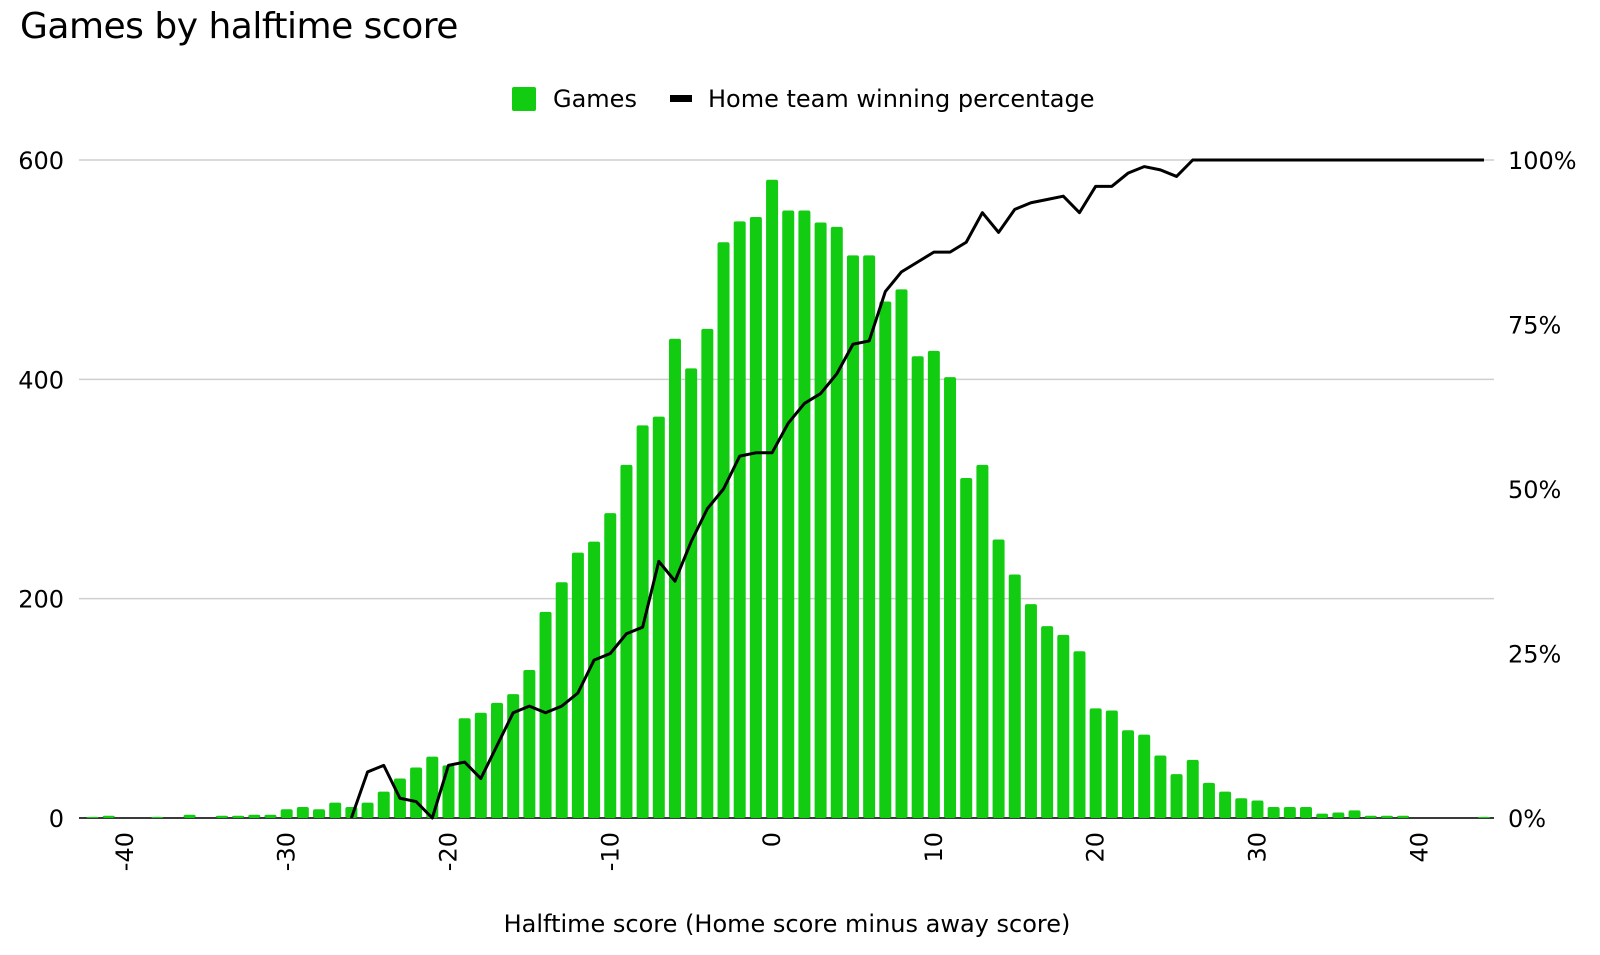 The image size is (1600, 955). I want to click on chart-title: Games by halftime score, so click(239, 26).